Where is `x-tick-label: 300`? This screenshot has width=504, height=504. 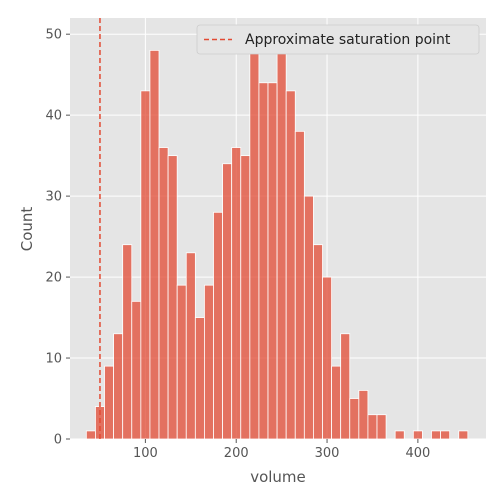 x-tick-label: 300 is located at coordinates (327, 453).